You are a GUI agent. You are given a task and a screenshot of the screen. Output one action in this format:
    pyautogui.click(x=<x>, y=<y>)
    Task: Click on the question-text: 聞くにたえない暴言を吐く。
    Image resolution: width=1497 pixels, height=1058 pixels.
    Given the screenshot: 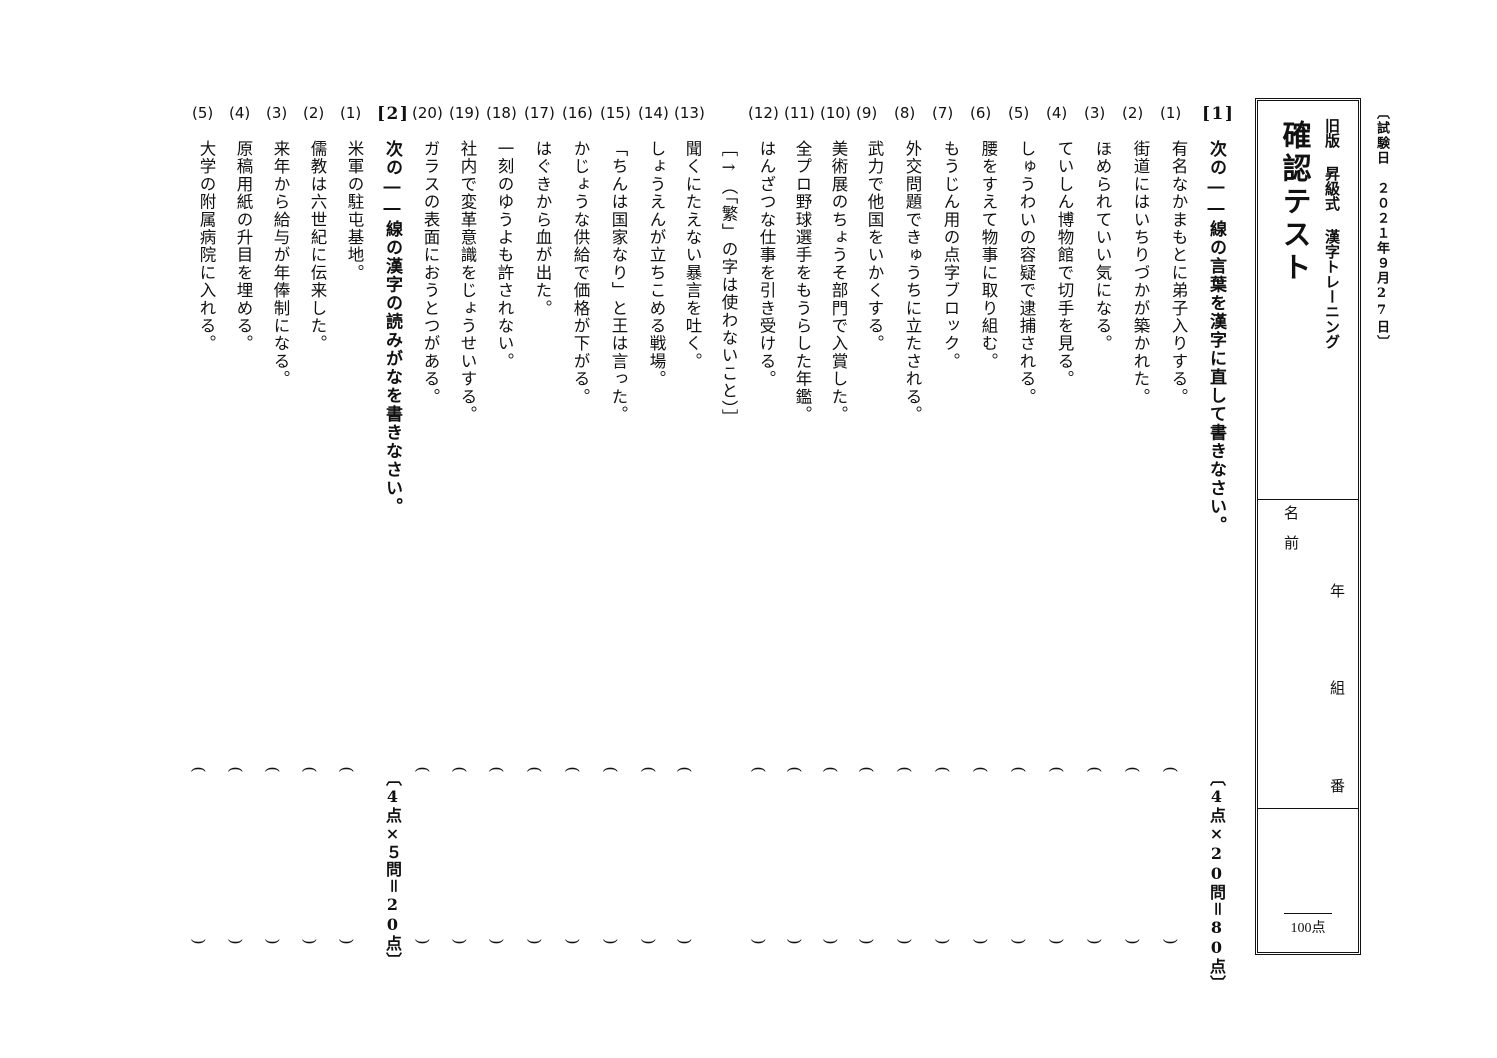 What is the action you would take?
    pyautogui.click(x=692, y=255)
    